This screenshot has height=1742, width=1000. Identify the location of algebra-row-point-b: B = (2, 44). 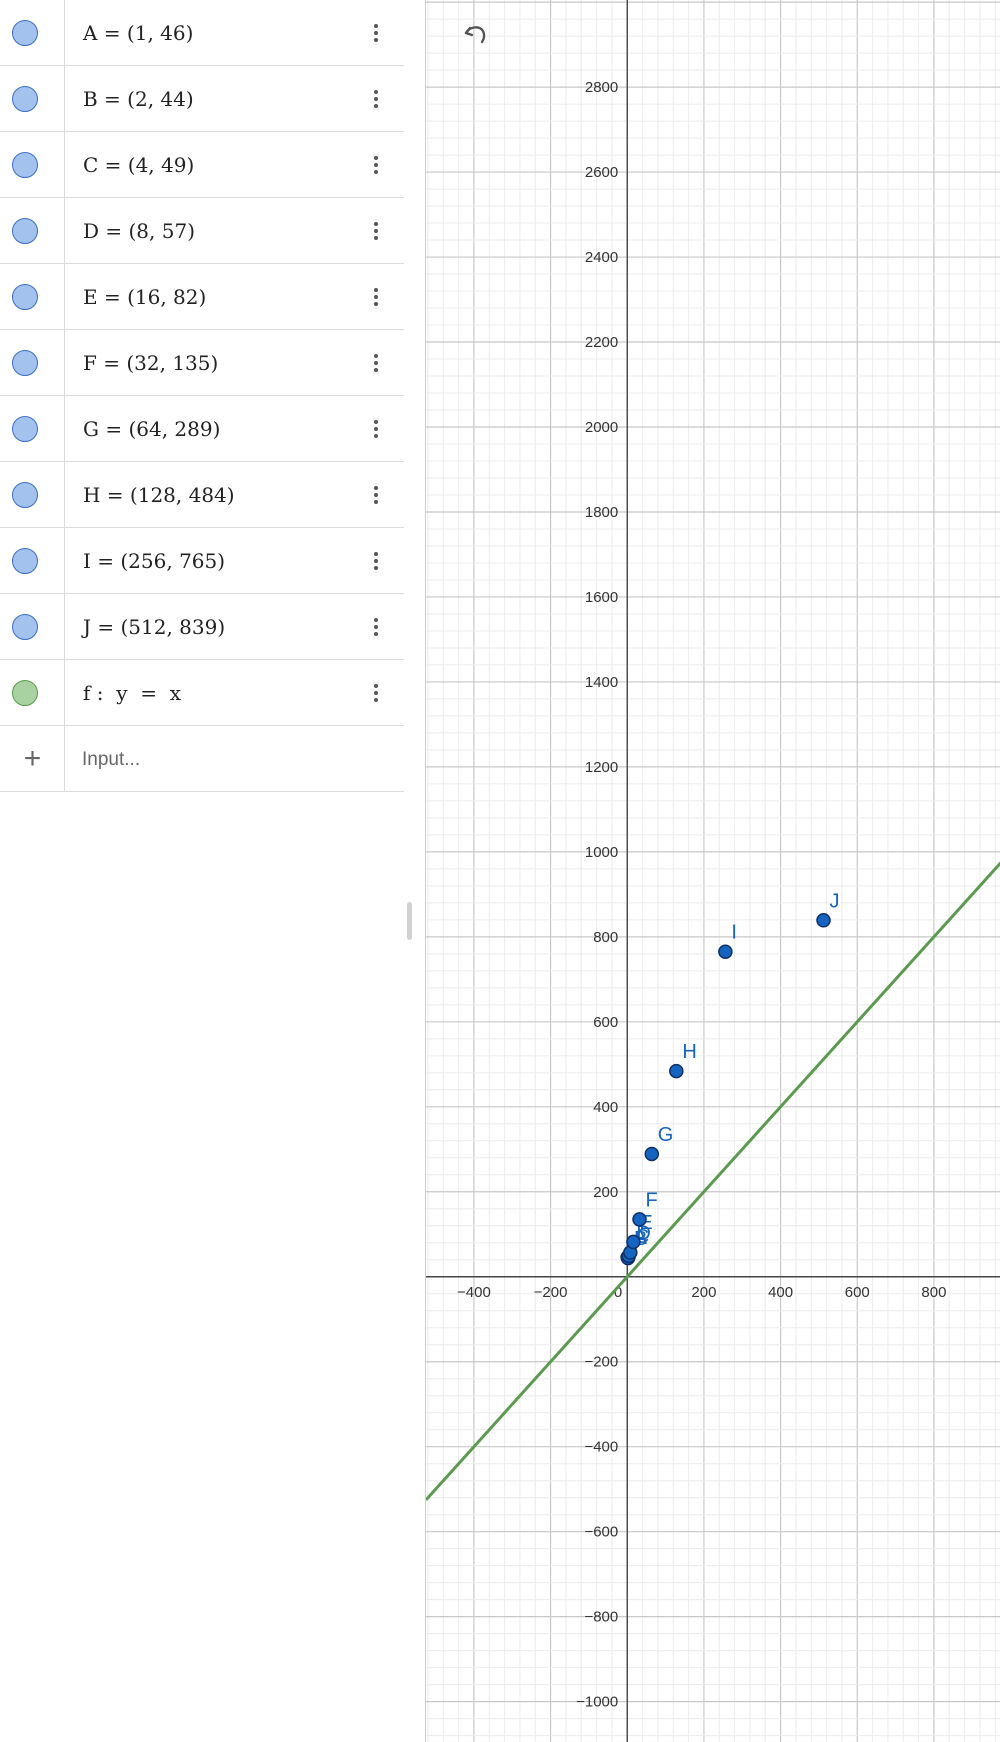
(202, 99).